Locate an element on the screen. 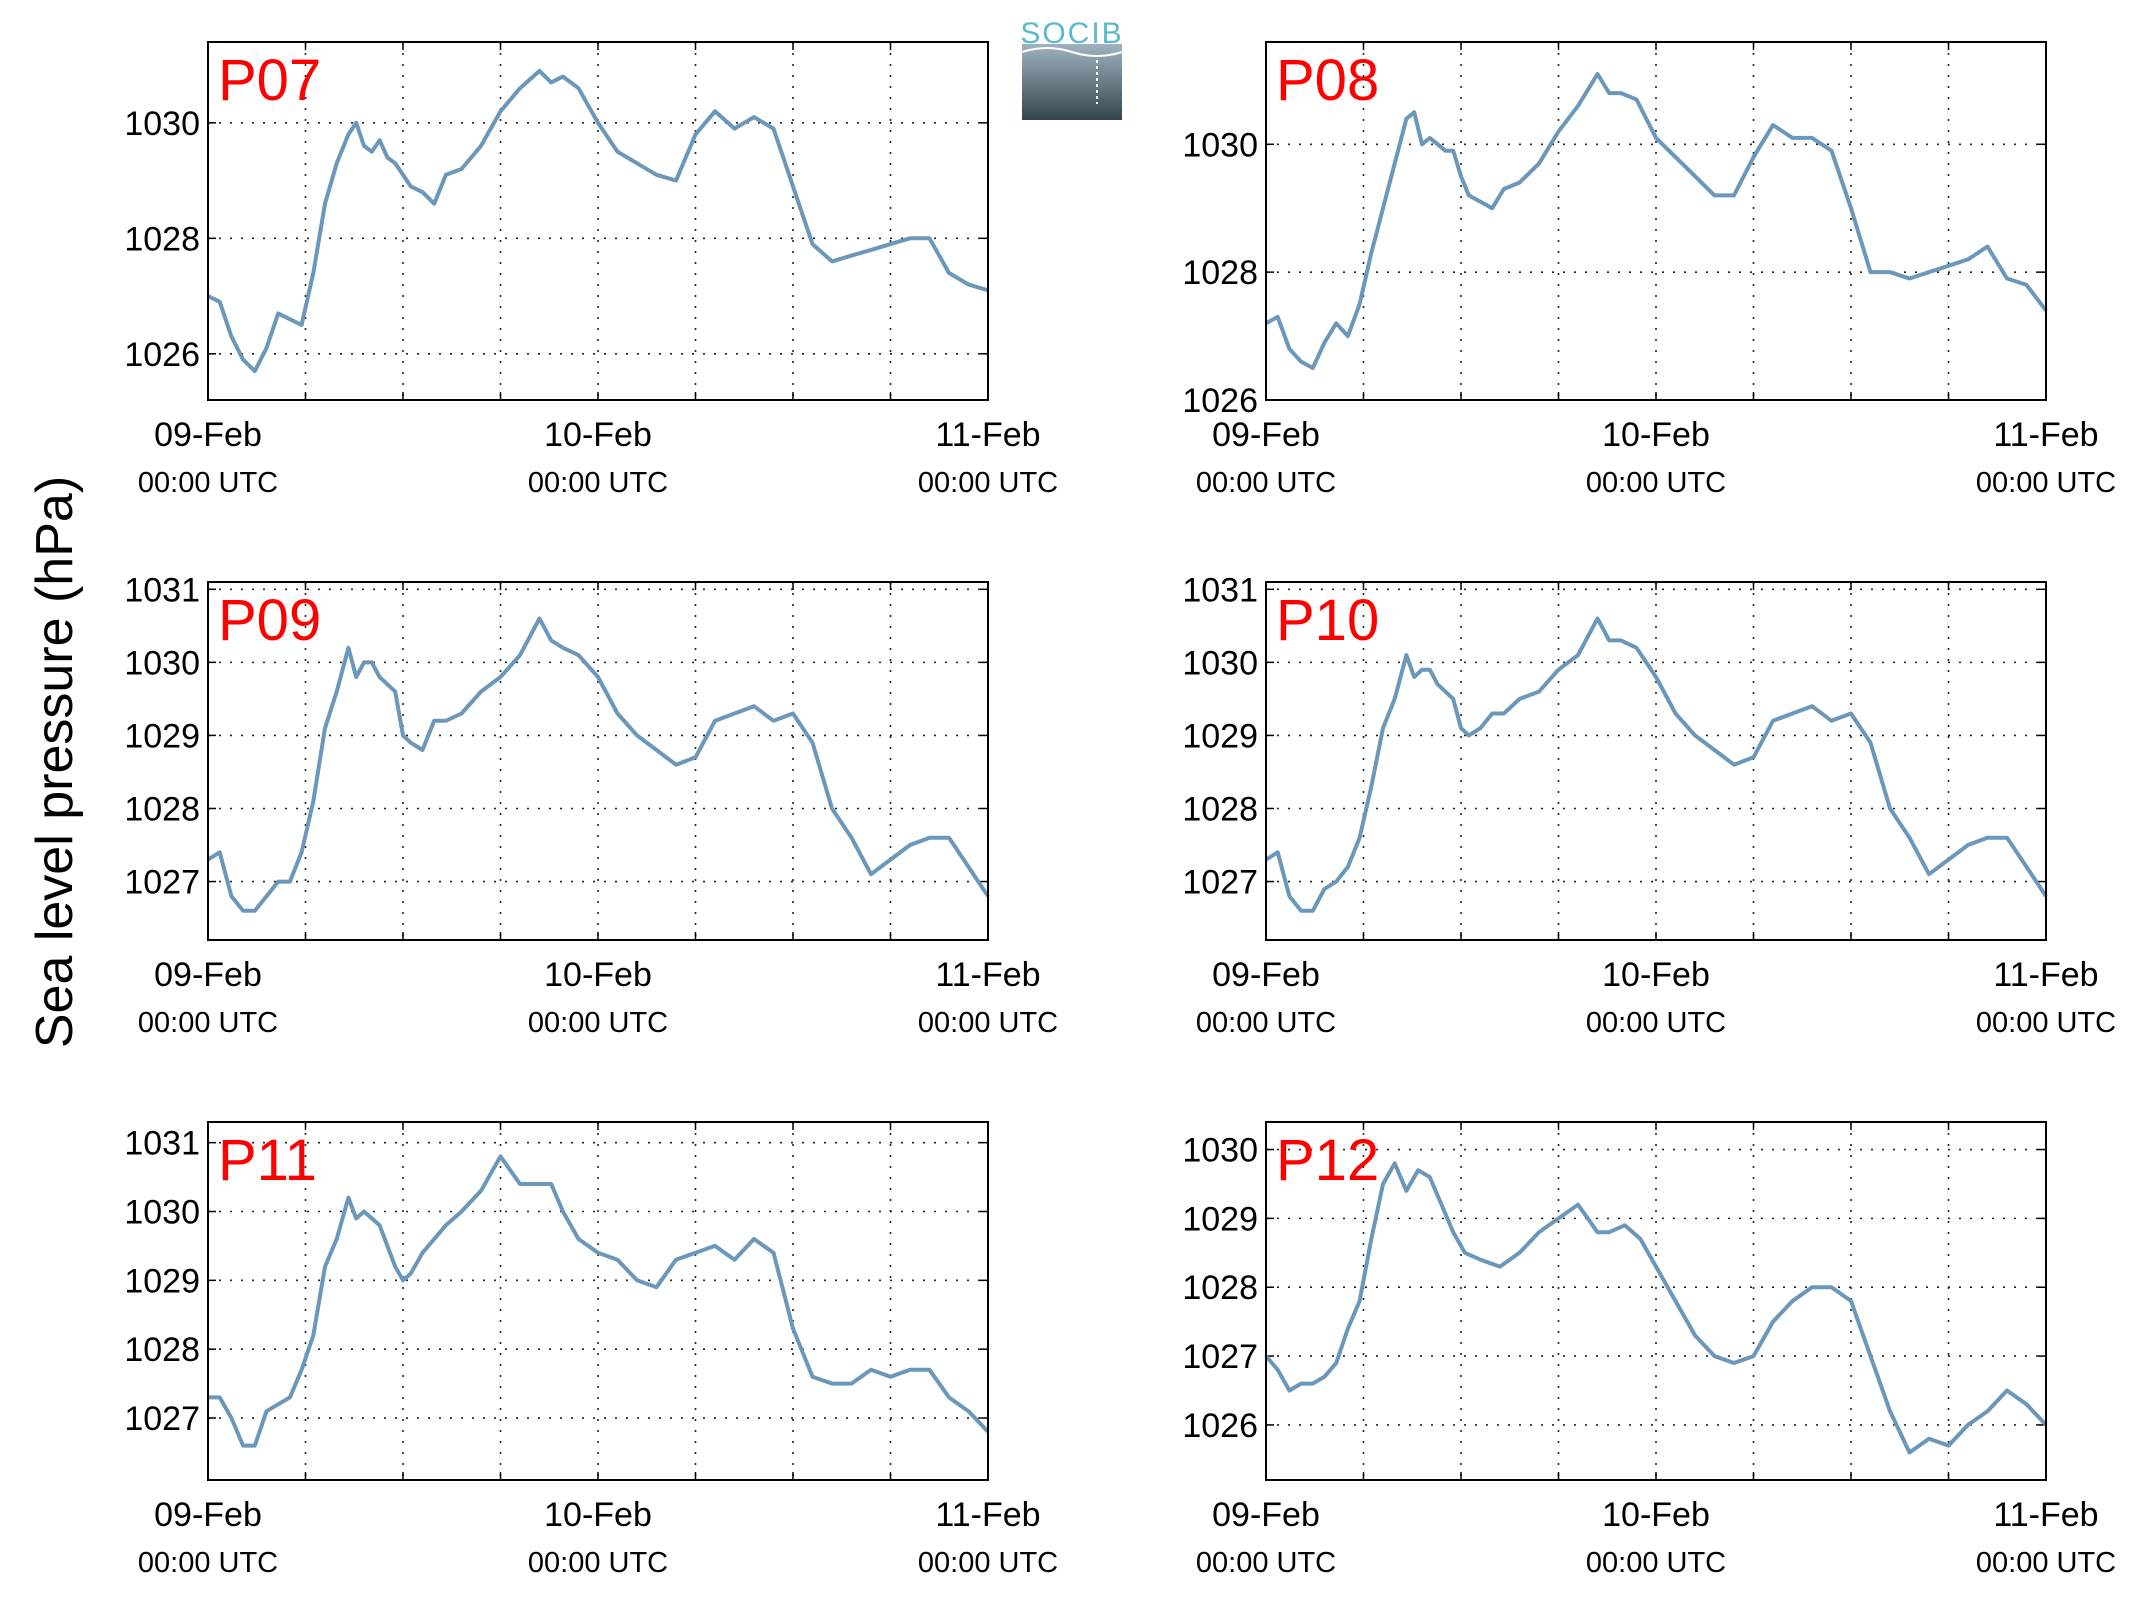 The image size is (2133, 1608). panel-label: P07 is located at coordinates (269, 80).